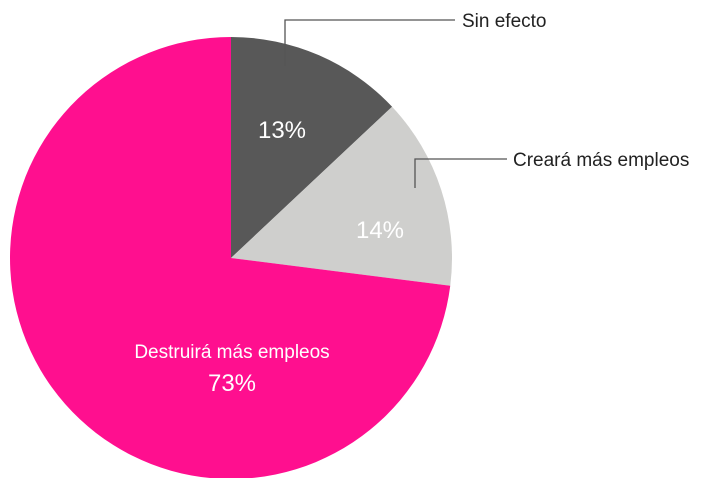  What do you see at coordinates (601, 160) in the screenshot?
I see `slice-name-label-creara-mas-empleos: Creará más empleos` at bounding box center [601, 160].